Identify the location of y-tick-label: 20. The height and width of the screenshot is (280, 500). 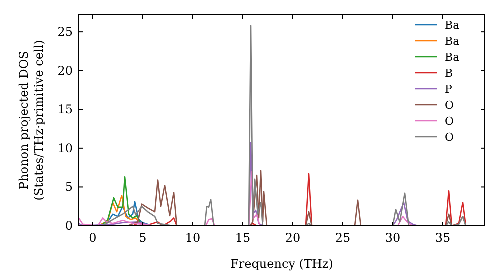
(65, 71).